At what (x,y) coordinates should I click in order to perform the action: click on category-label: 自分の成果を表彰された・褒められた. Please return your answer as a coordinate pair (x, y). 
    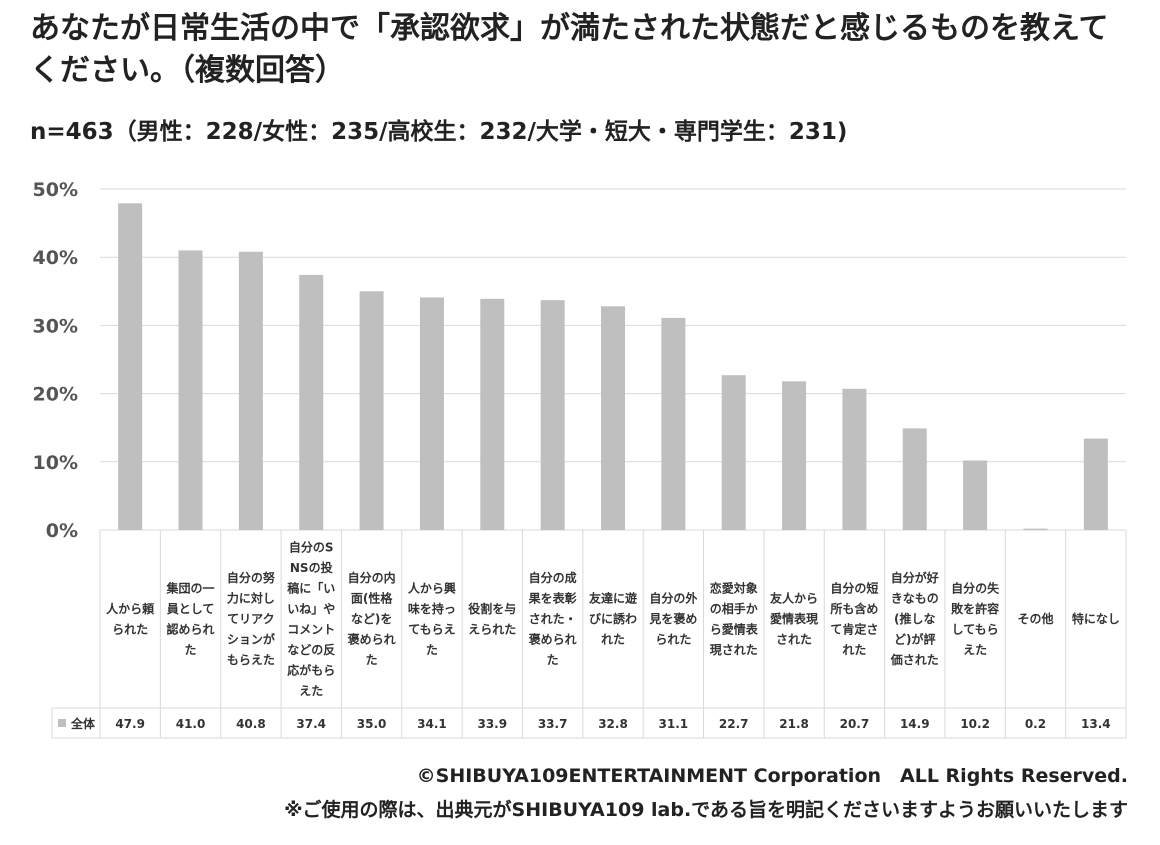
    Looking at the image, I should click on (552, 618).